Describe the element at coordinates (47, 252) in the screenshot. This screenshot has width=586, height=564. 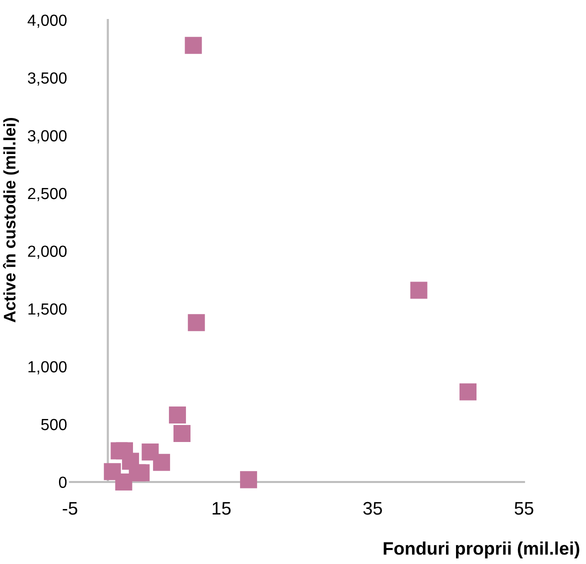
I see `y-tick-label: 2,000` at that location.